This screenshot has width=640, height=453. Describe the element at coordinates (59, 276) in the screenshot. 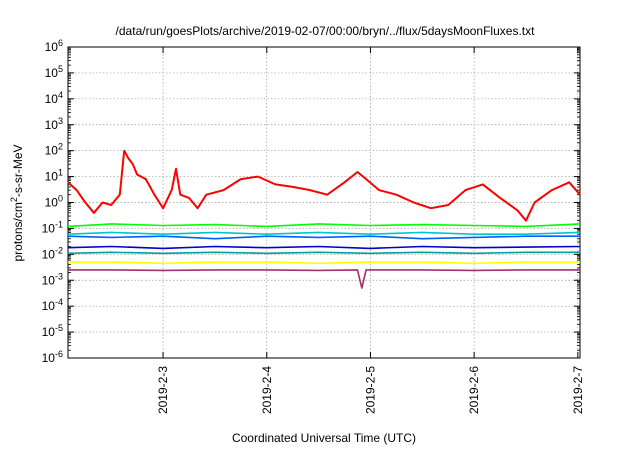

I see `y-tick-label-exponent: -3` at that location.